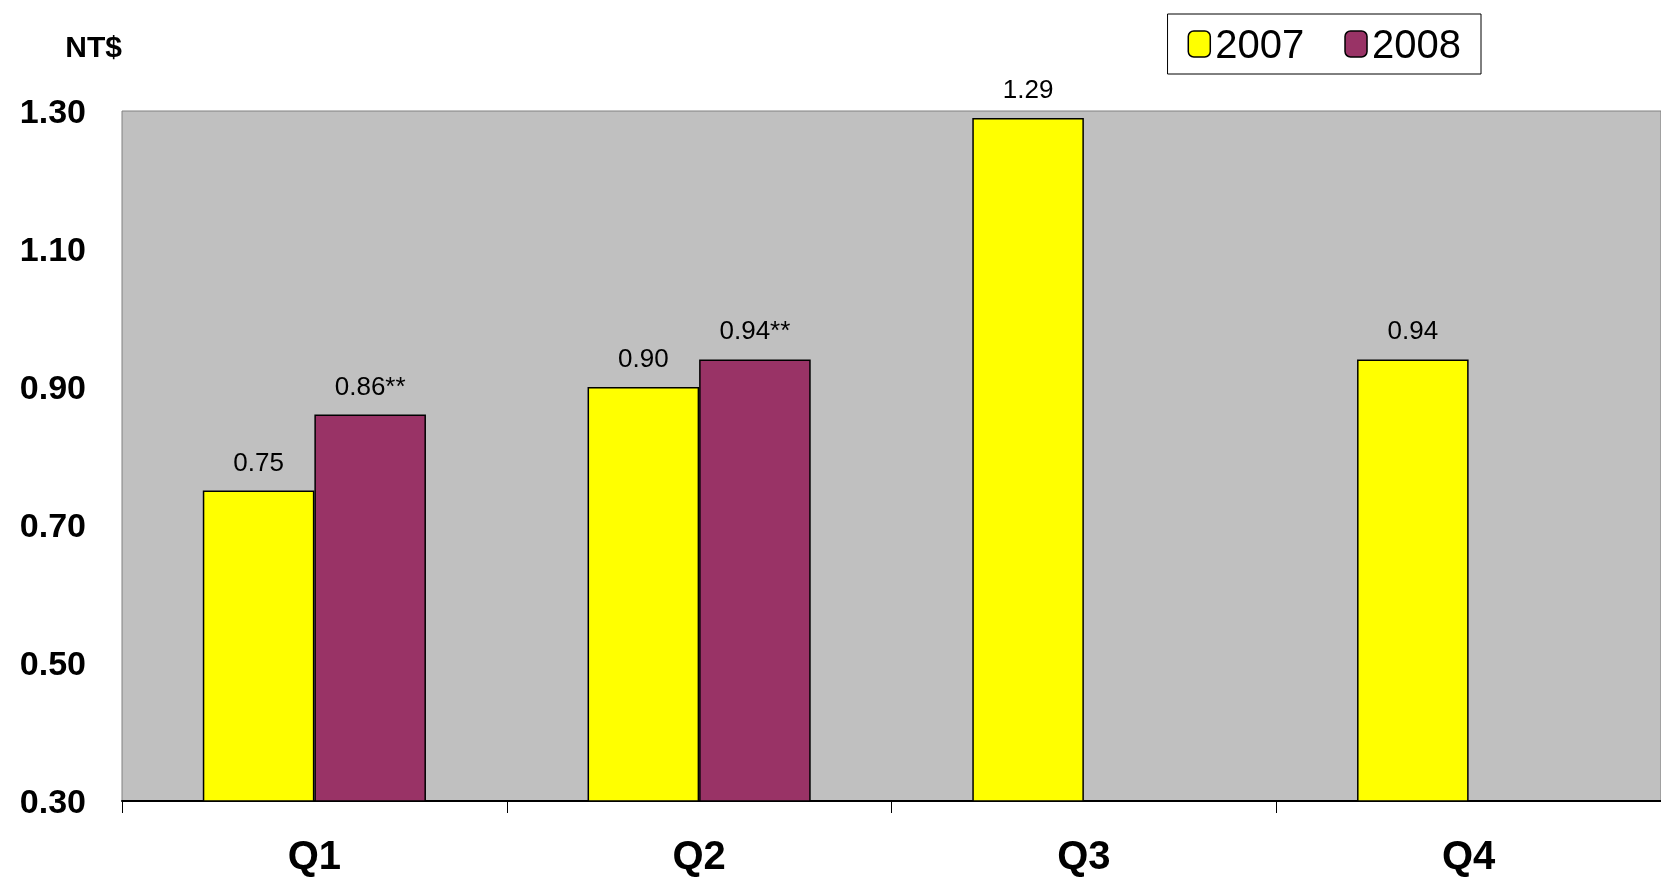 The image size is (1669, 895). Describe the element at coordinates (1413, 330) in the screenshot. I see `data-label: 0.94` at that location.